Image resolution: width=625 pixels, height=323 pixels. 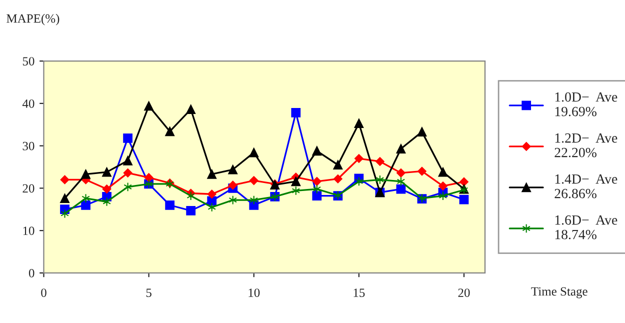 What do you see at coordinates (43, 293) in the screenshot?
I see `x-tick-label: 0` at bounding box center [43, 293].